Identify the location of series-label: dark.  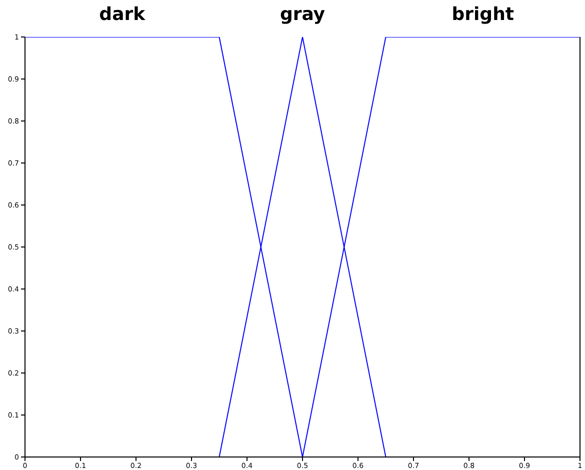
(122, 14).